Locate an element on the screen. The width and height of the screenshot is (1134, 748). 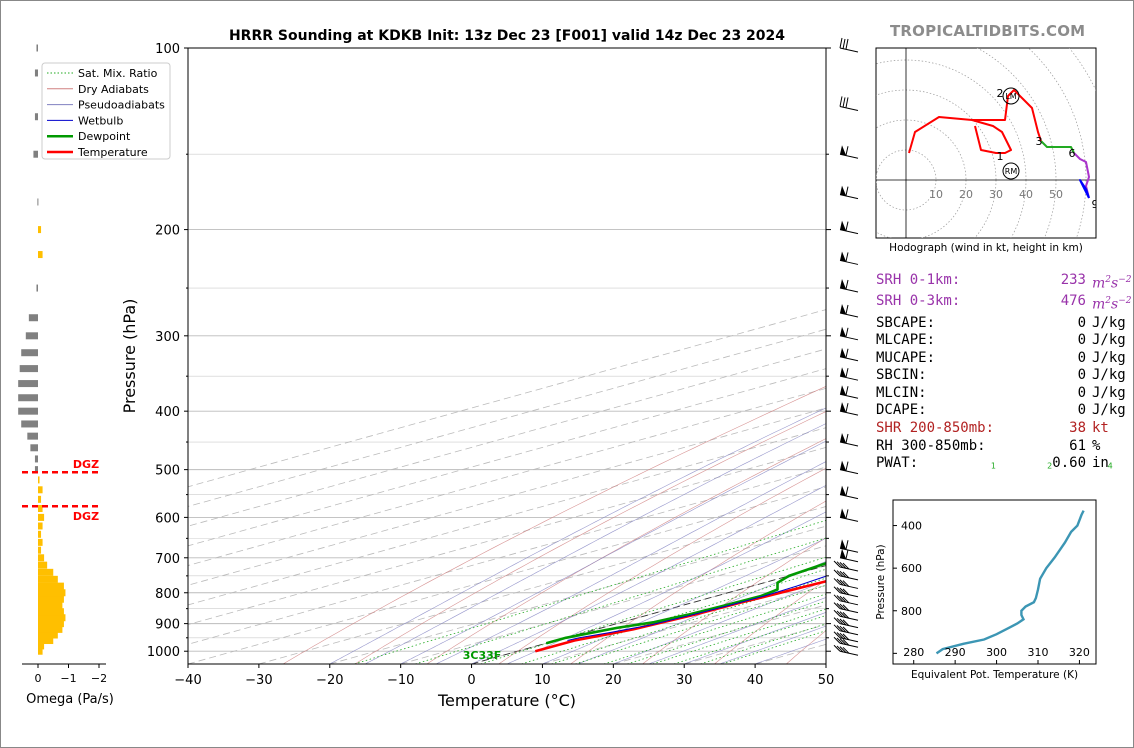
hodo-segment is located at coordinates (1084, 189).